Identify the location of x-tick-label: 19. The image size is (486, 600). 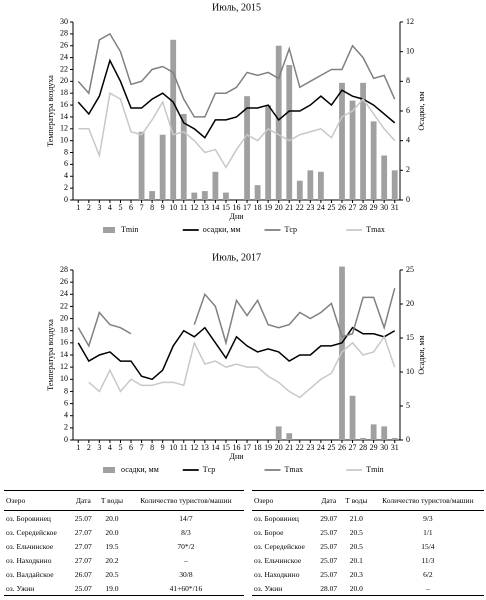
(268, 447).